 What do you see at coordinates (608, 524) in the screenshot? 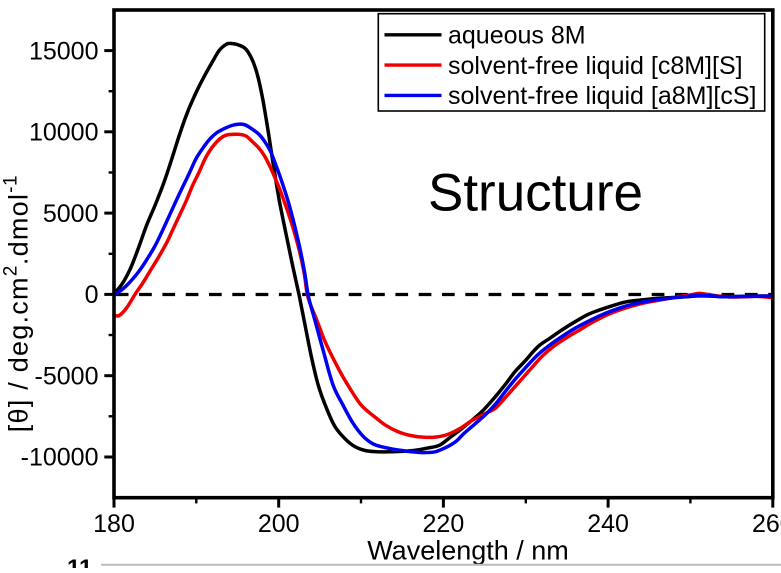
I see `svg-text: 240` at bounding box center [608, 524].